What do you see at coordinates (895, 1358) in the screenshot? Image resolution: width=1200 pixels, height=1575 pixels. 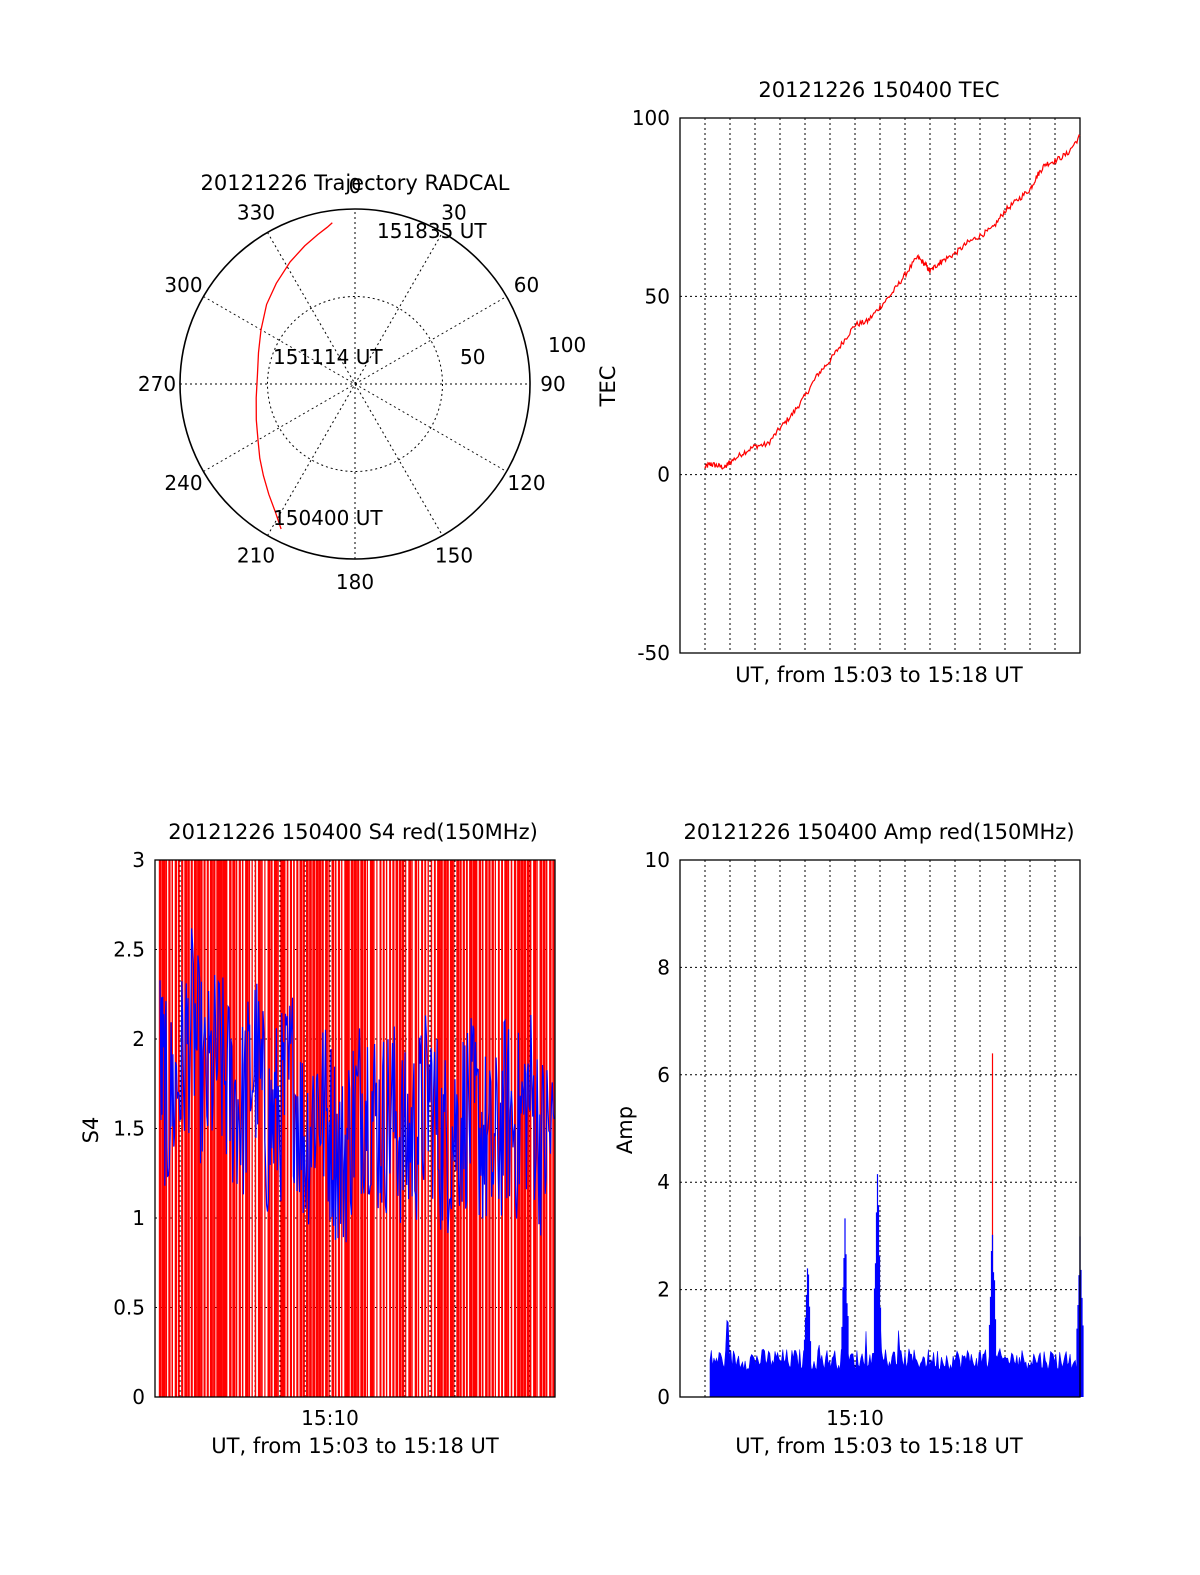 I see `amp-blue-noise` at bounding box center [895, 1358].